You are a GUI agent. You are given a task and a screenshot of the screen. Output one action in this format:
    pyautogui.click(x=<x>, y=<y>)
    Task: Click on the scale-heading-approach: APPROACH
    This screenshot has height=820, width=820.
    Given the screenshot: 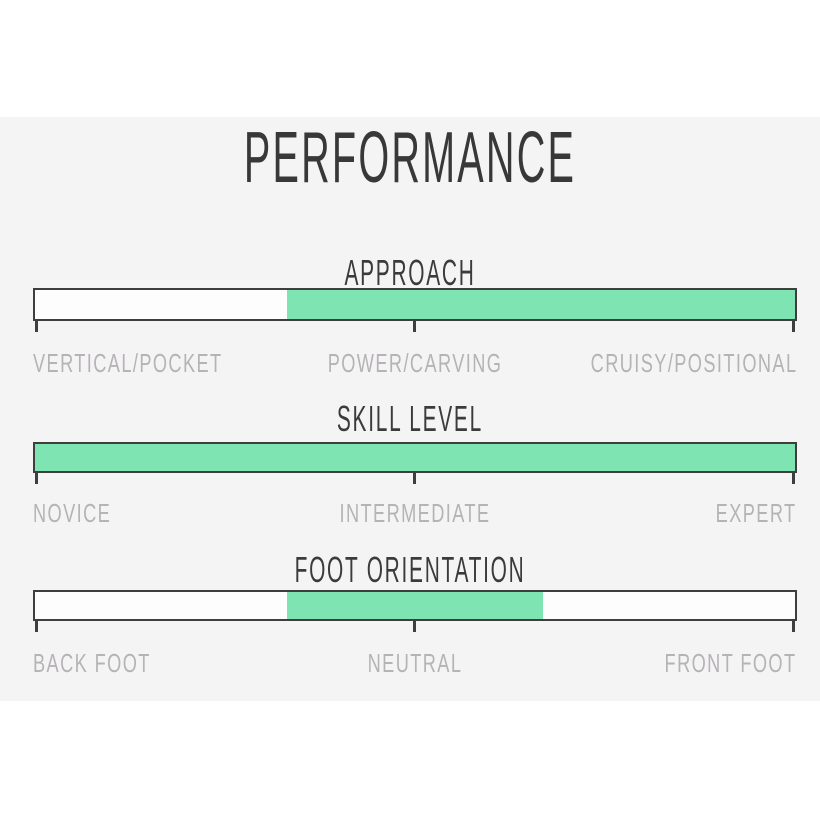 What is the action you would take?
    pyautogui.click(x=410, y=273)
    